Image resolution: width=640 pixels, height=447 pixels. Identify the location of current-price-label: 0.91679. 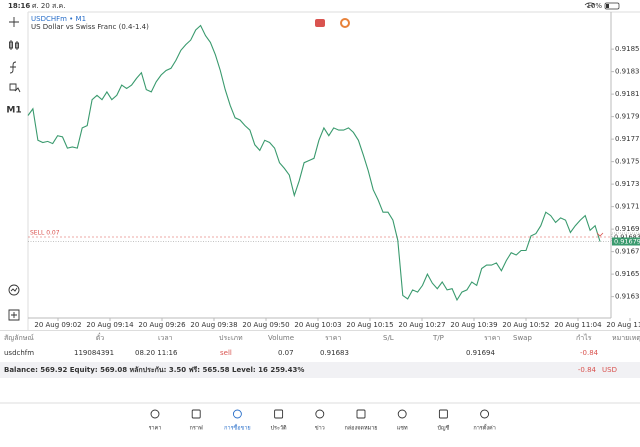
(627, 242).